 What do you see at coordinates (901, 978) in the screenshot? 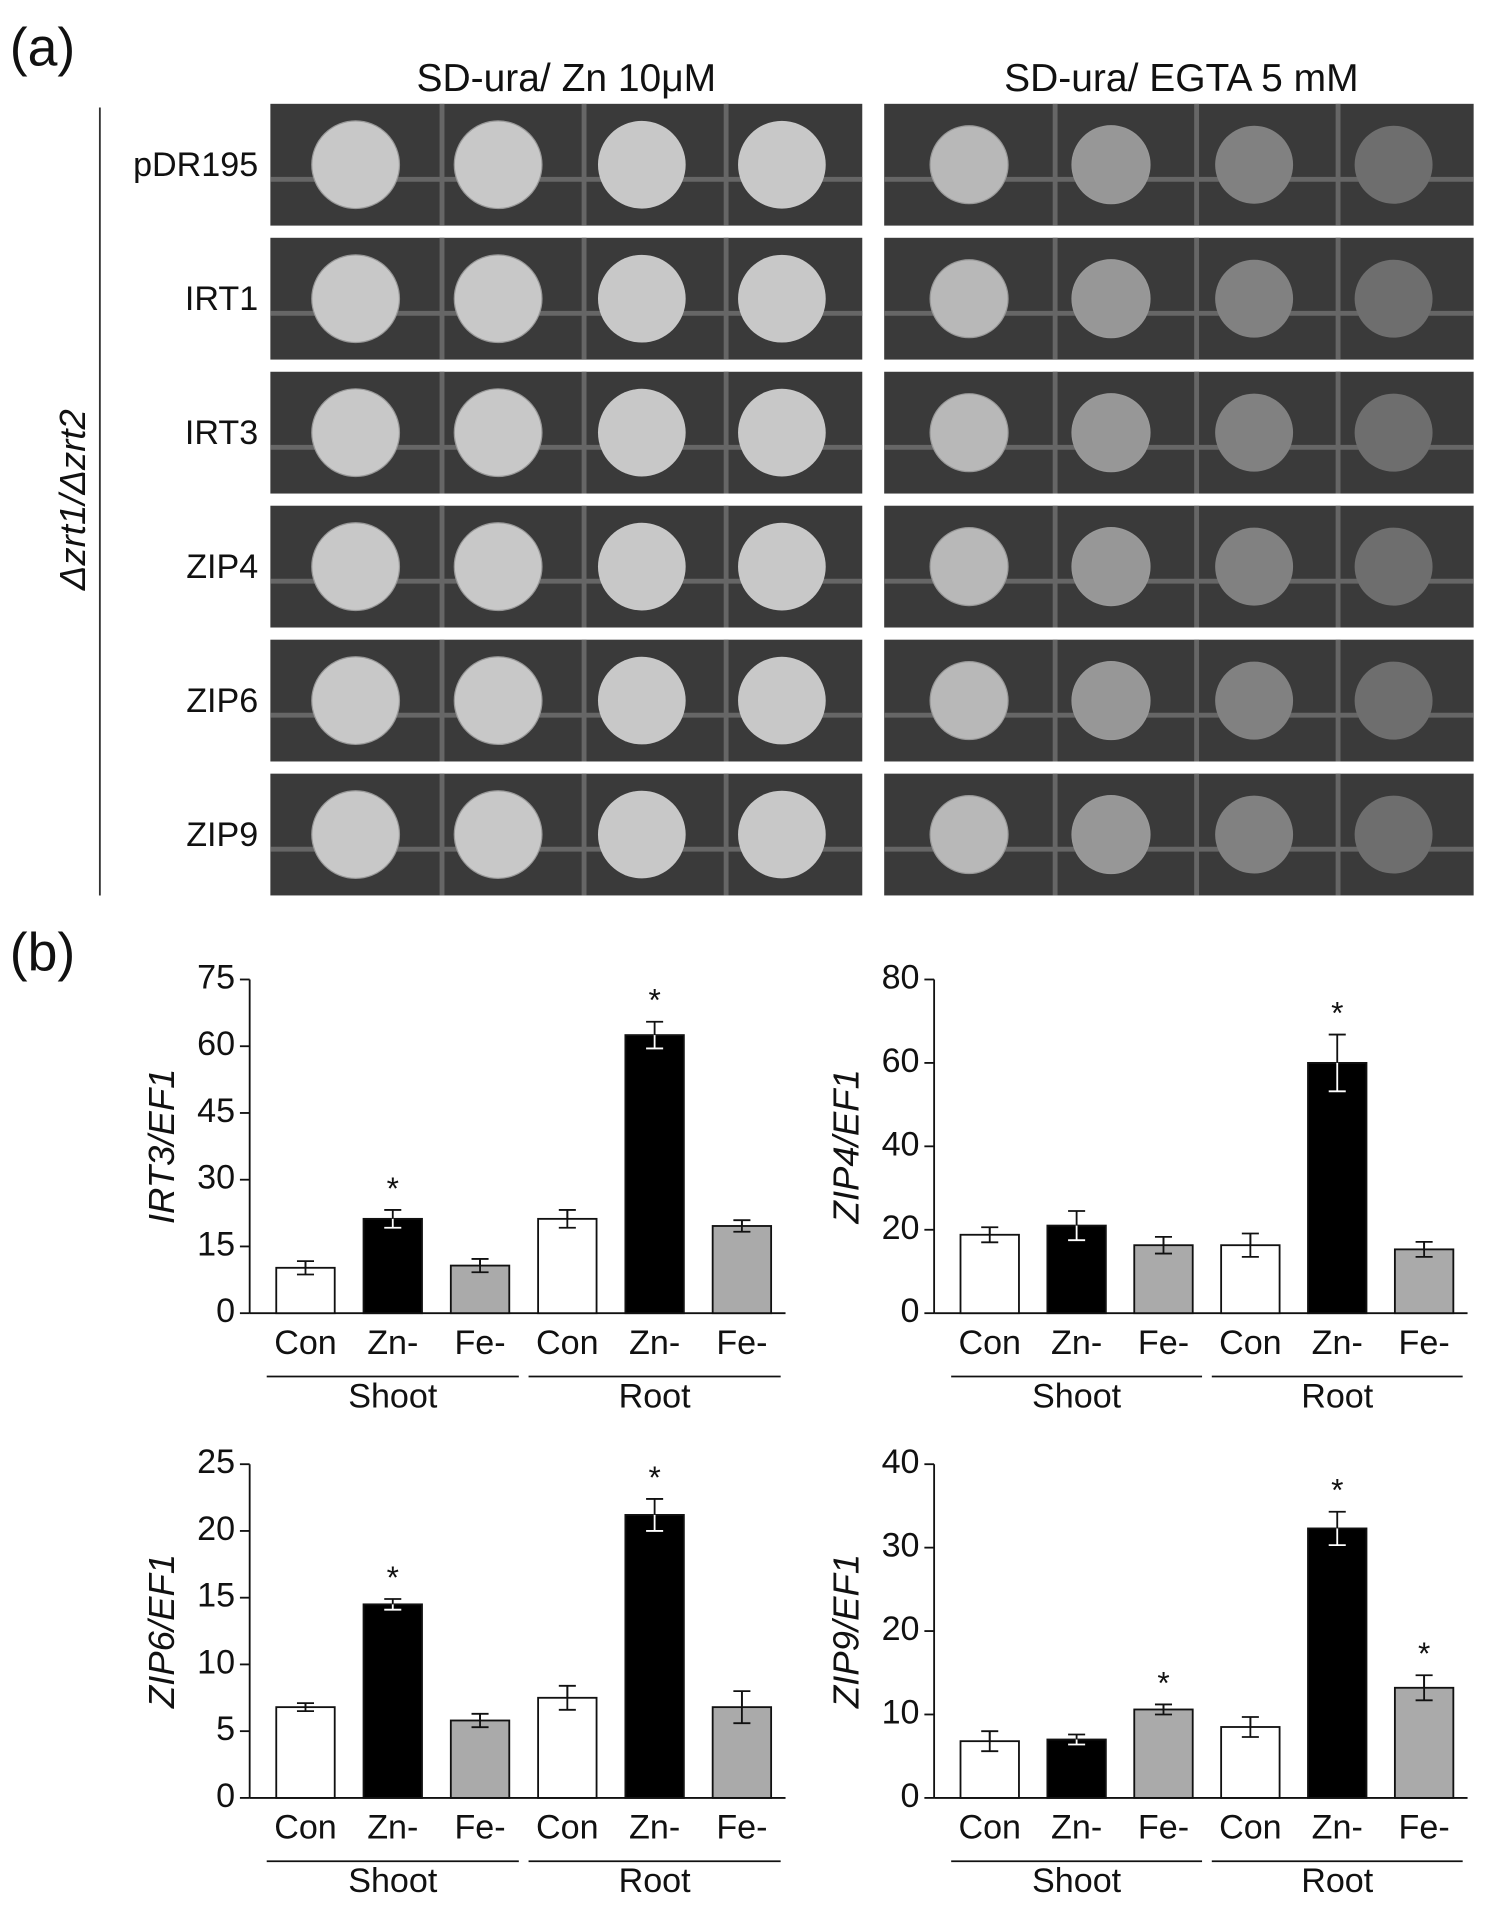
I see `y-tick-label: 80` at bounding box center [901, 978].